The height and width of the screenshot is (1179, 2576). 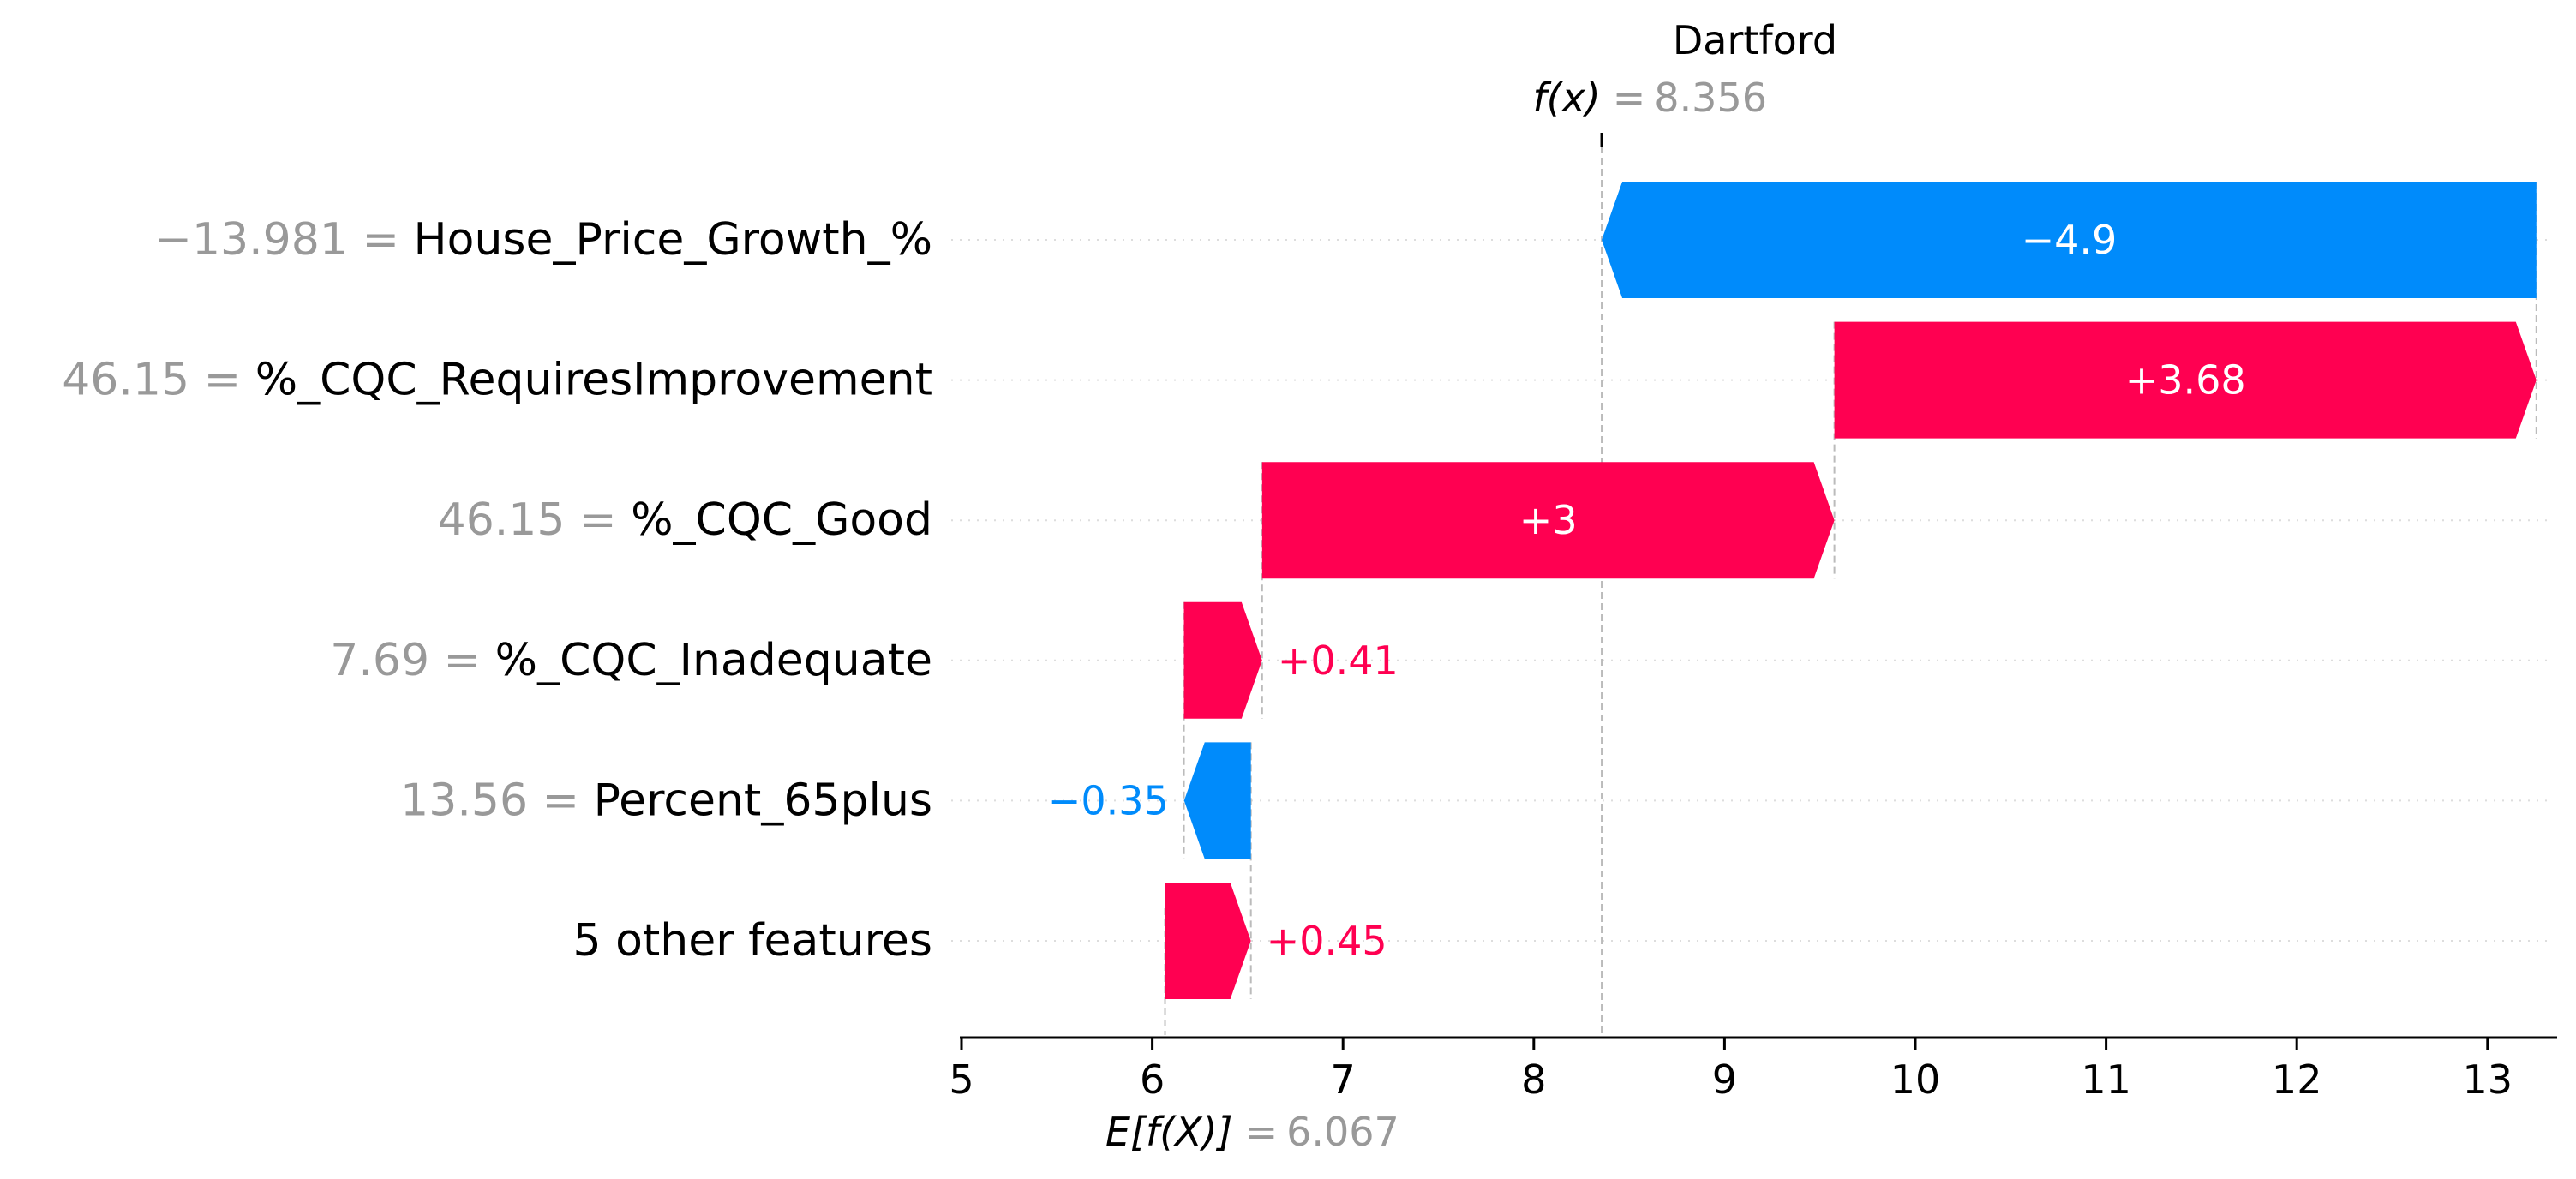 I want to click on feature-label: 5 other features, so click(x=752, y=941).